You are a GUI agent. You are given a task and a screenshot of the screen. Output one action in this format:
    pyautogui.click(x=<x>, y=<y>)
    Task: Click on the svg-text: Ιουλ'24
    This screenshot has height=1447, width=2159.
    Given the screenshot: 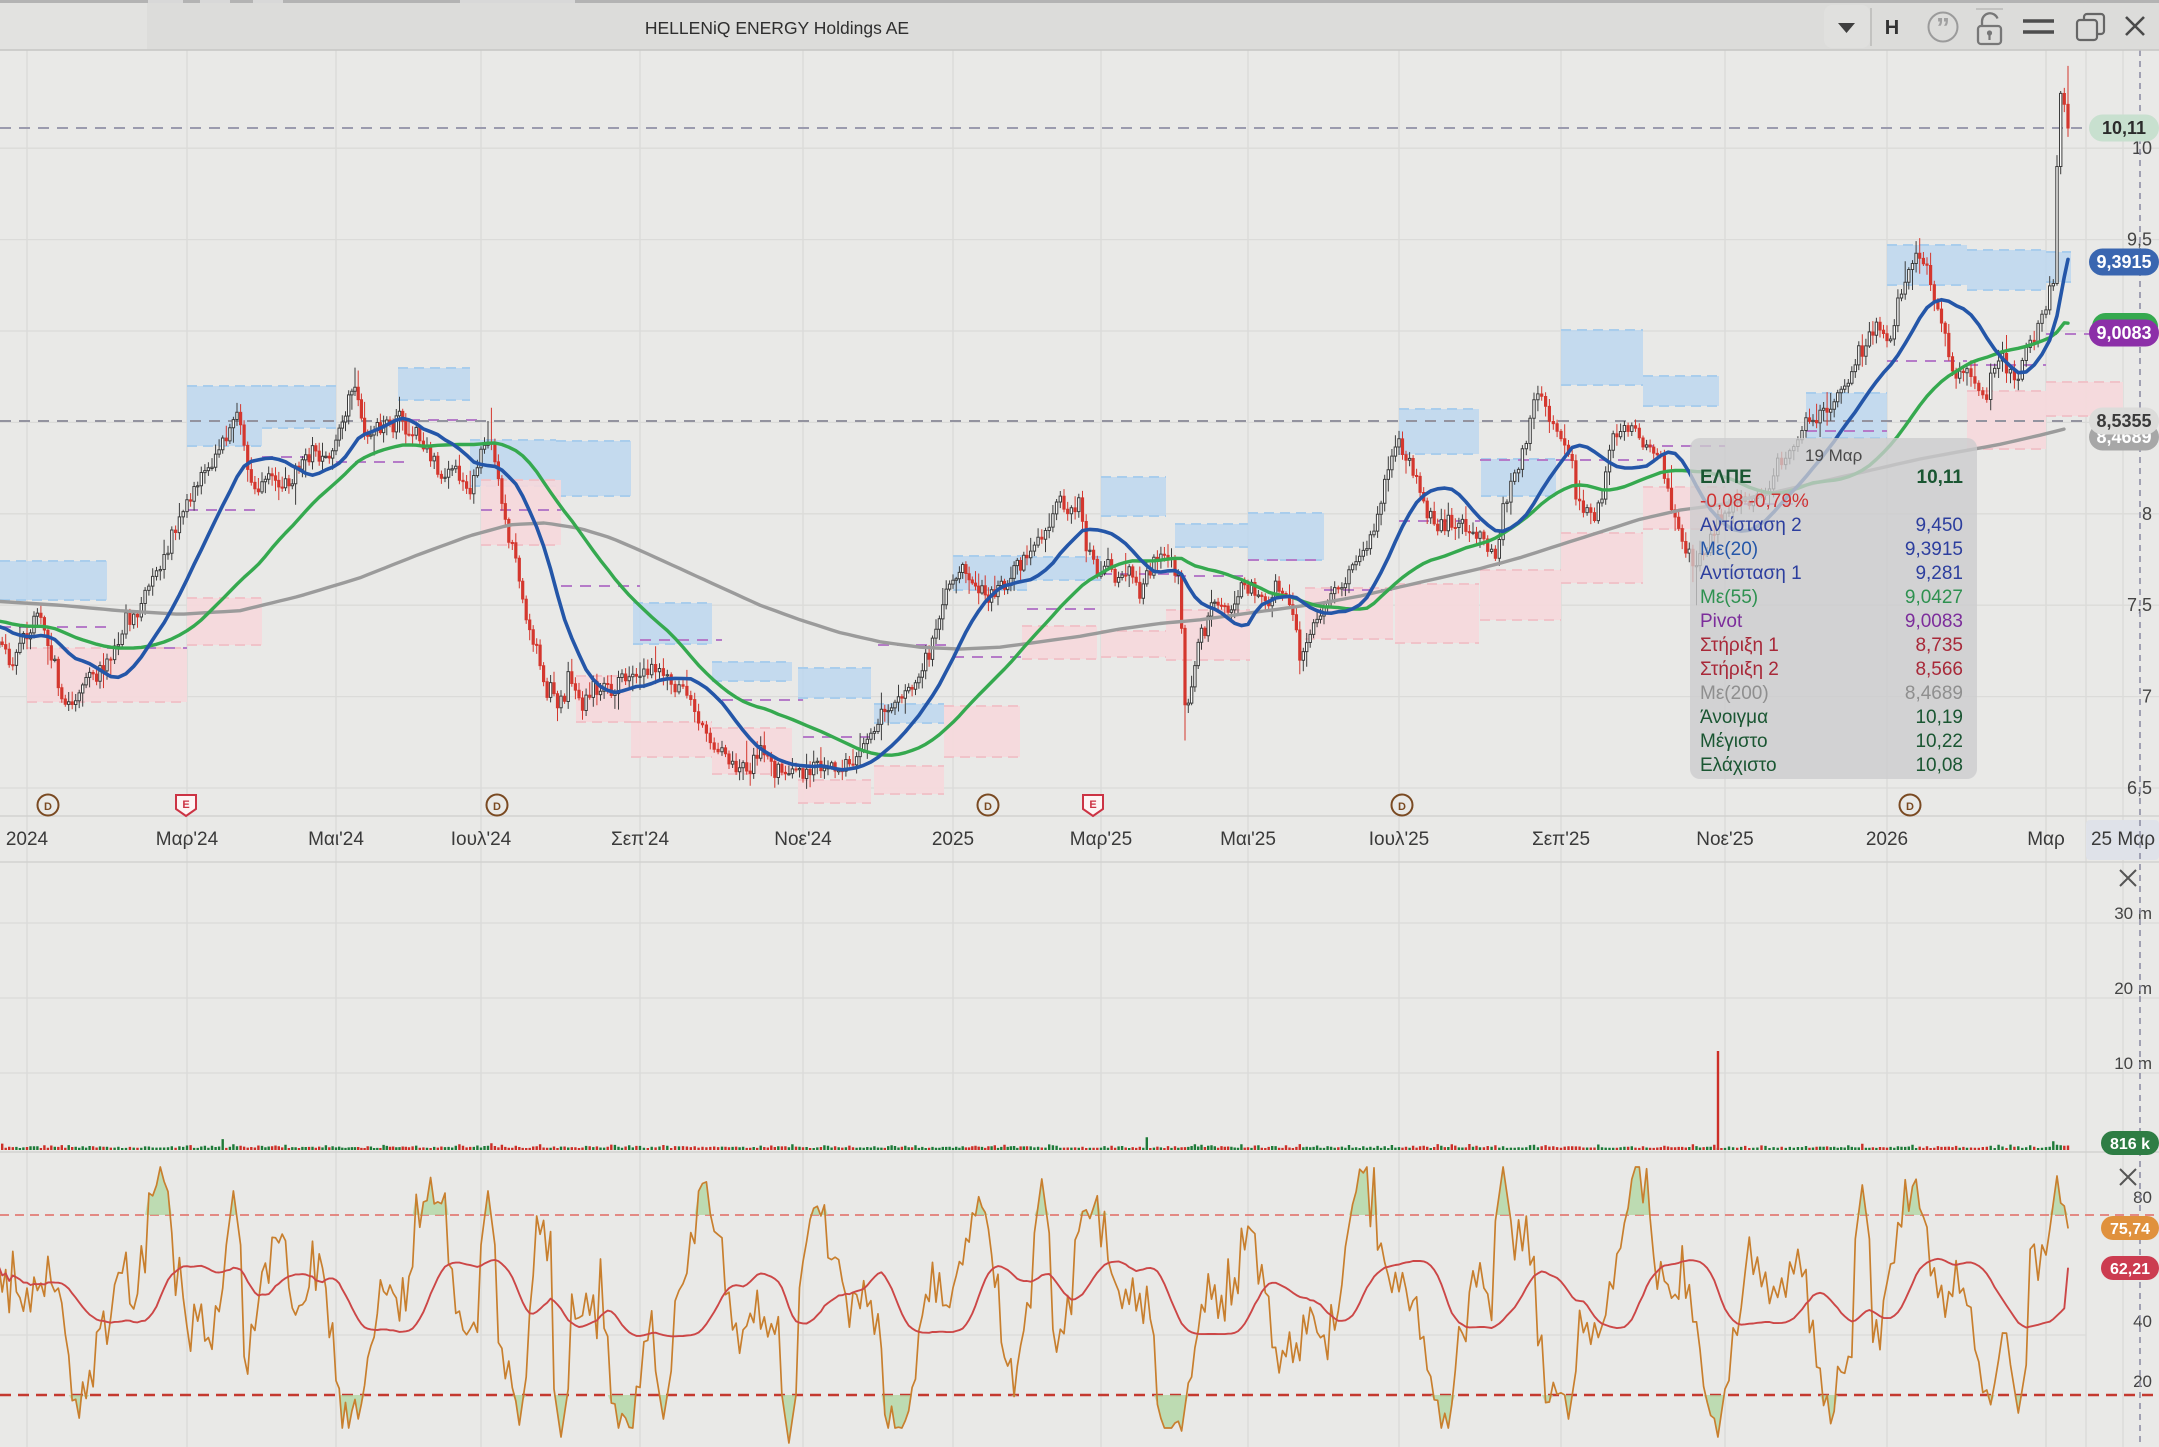 What is the action you would take?
    pyautogui.click(x=481, y=839)
    